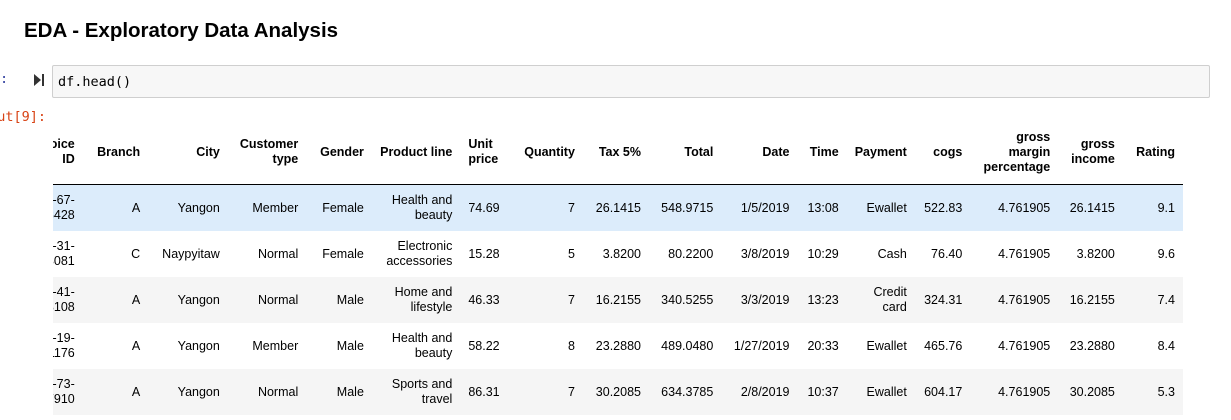 The width and height of the screenshot is (1231, 420). I want to click on cell-time: 13:23, so click(822, 300).